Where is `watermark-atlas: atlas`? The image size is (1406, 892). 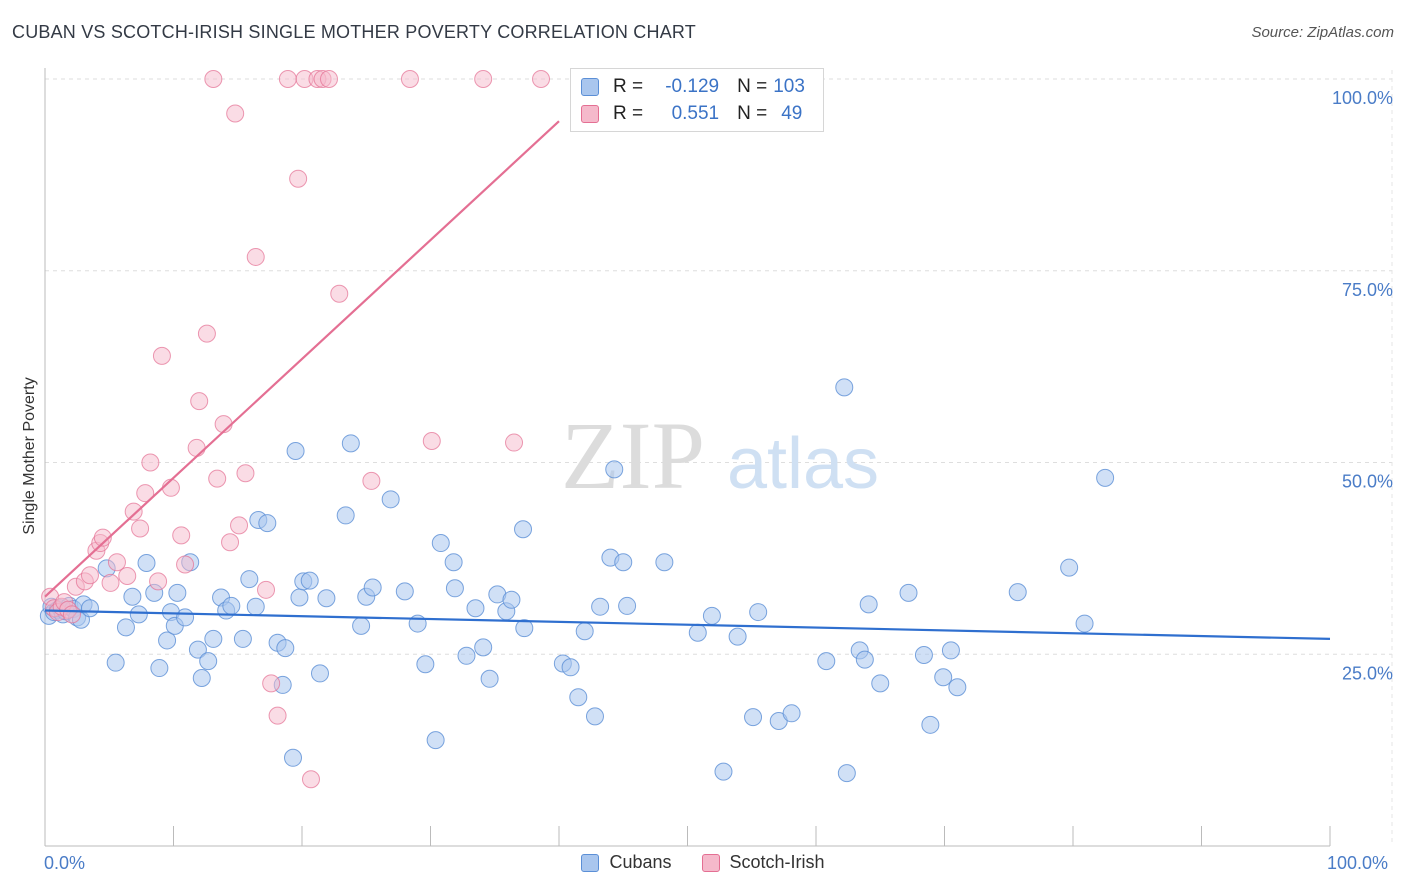 watermark-atlas: atlas is located at coordinates (803, 464).